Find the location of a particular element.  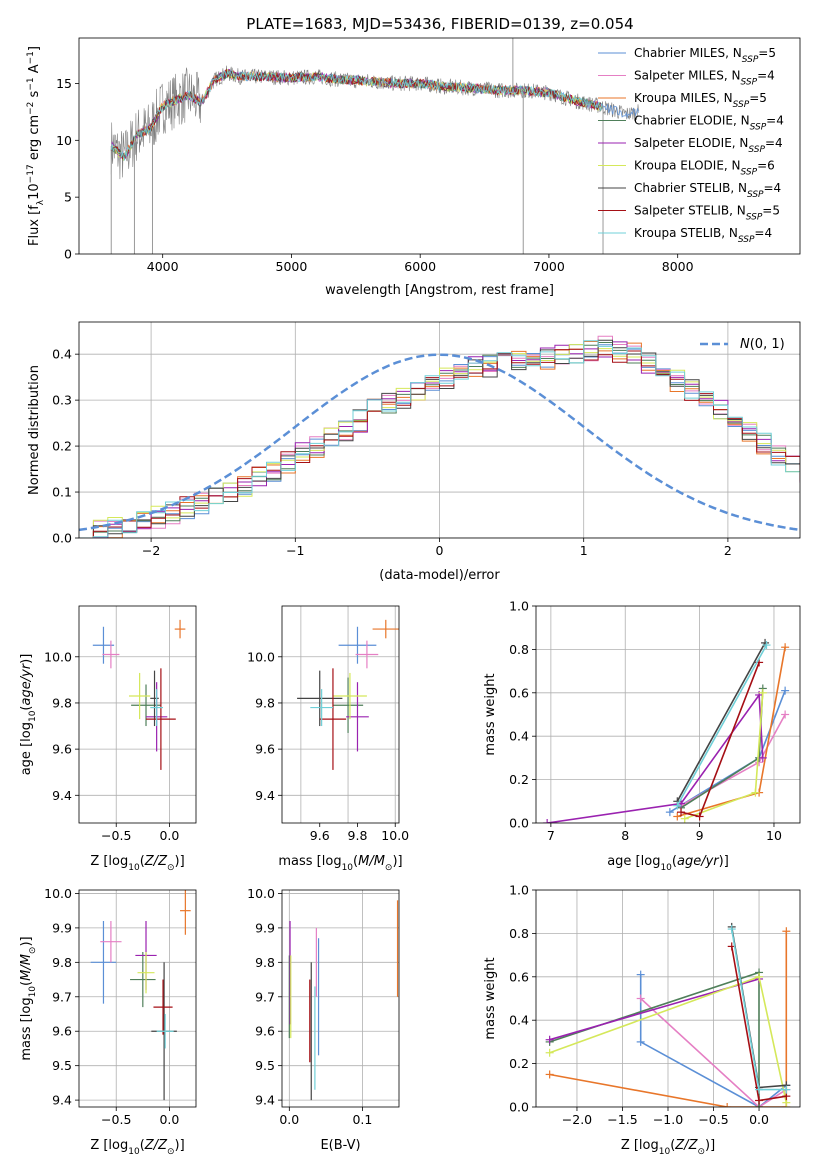

errorbar-salpeter-stelib is located at coordinates (333, 719).